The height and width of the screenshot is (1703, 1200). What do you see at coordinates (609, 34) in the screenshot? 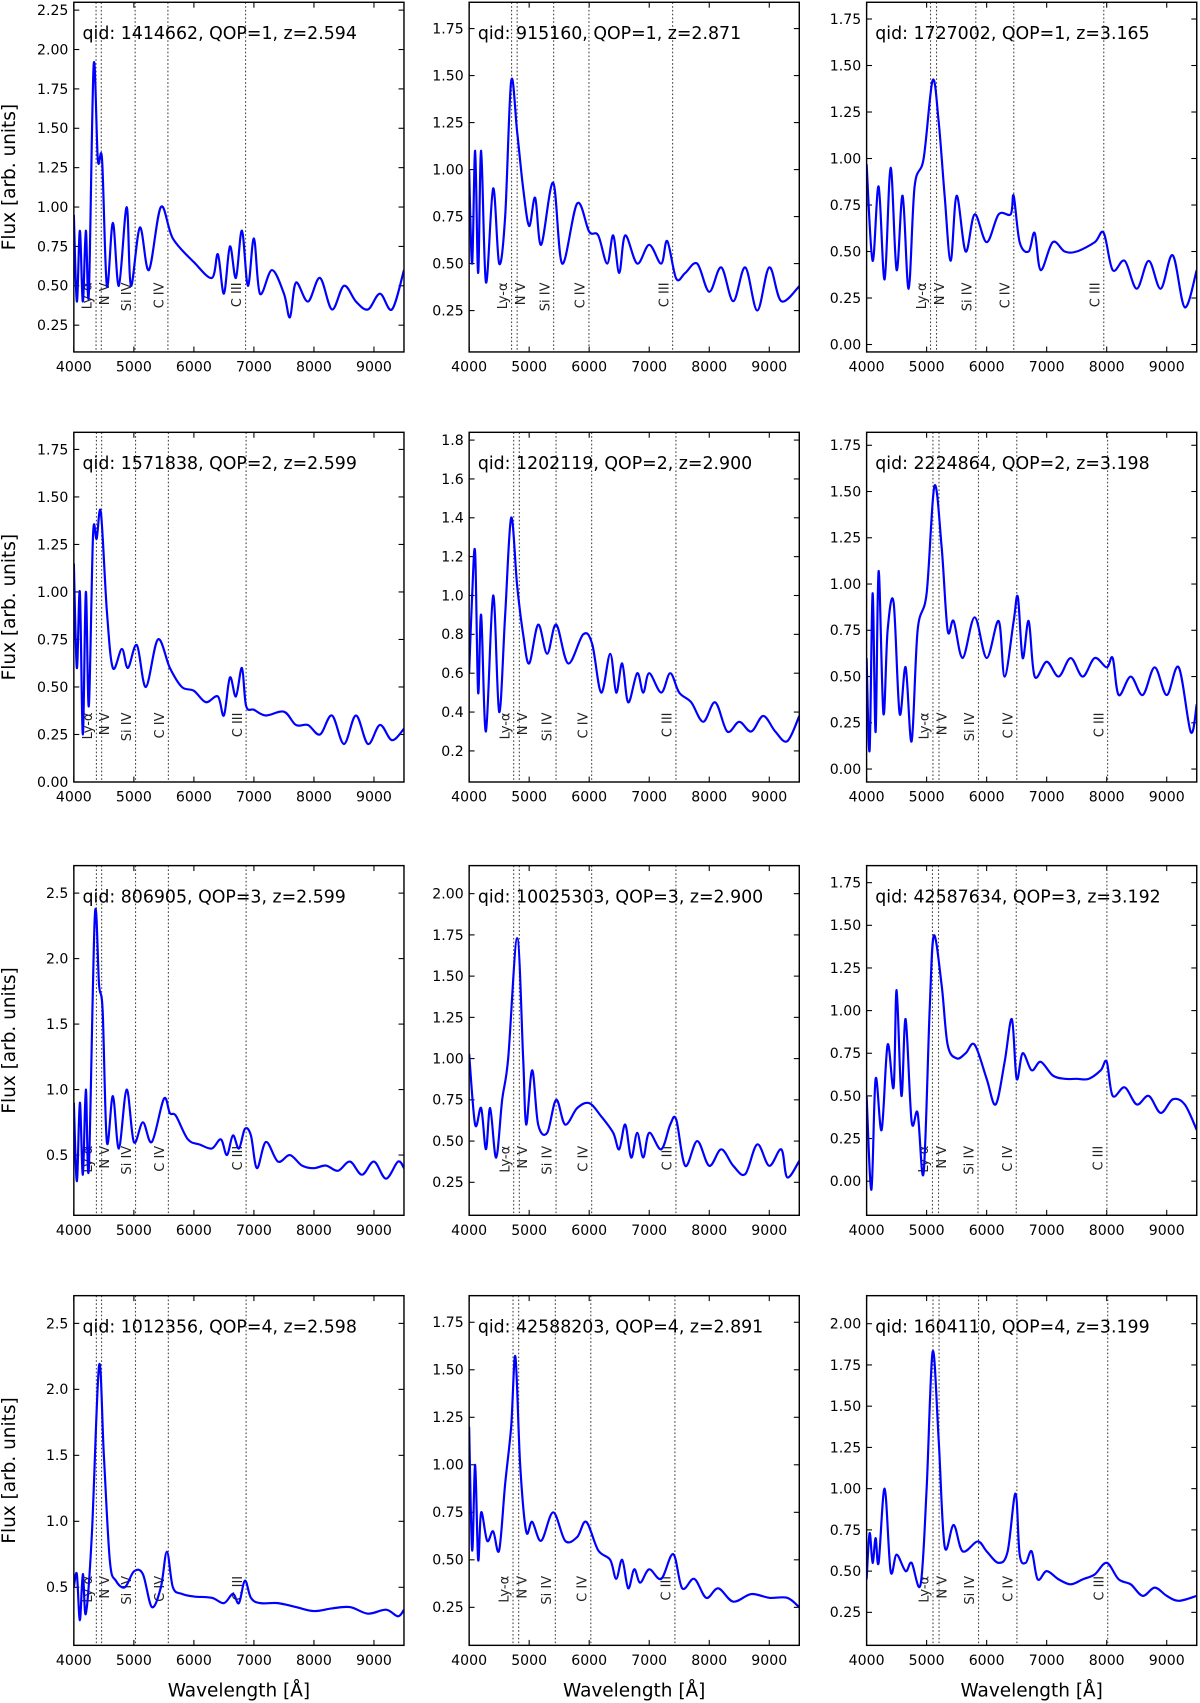
I see `panel-title: qid: 915160, QOP=1, z=2.871` at bounding box center [609, 34].